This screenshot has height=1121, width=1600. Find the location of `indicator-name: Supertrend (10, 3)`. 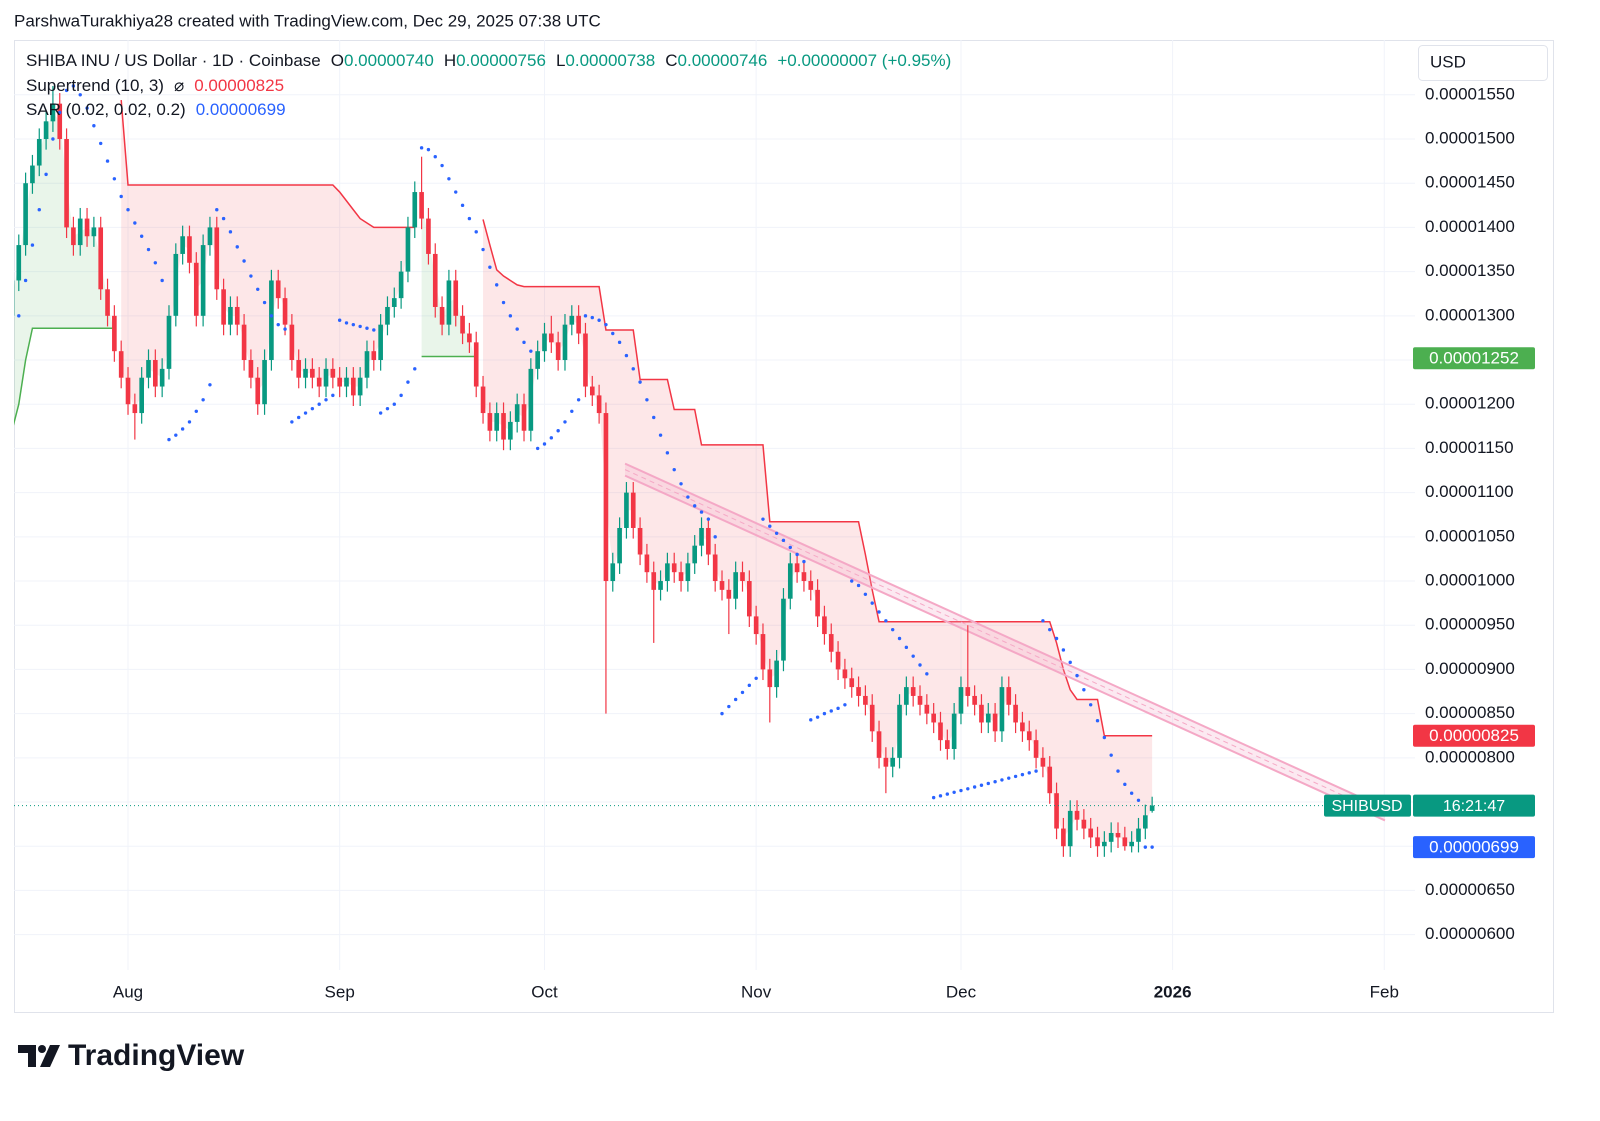

indicator-name: Supertrend (10, 3) is located at coordinates (95, 85).